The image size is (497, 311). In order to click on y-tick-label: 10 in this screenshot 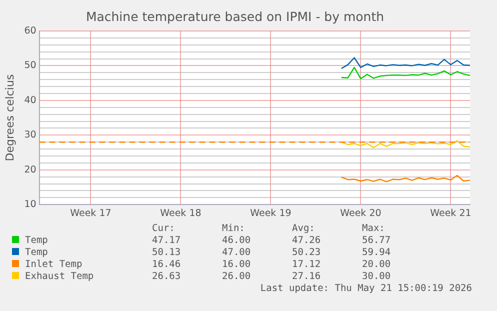, I will do `click(30, 204)`.